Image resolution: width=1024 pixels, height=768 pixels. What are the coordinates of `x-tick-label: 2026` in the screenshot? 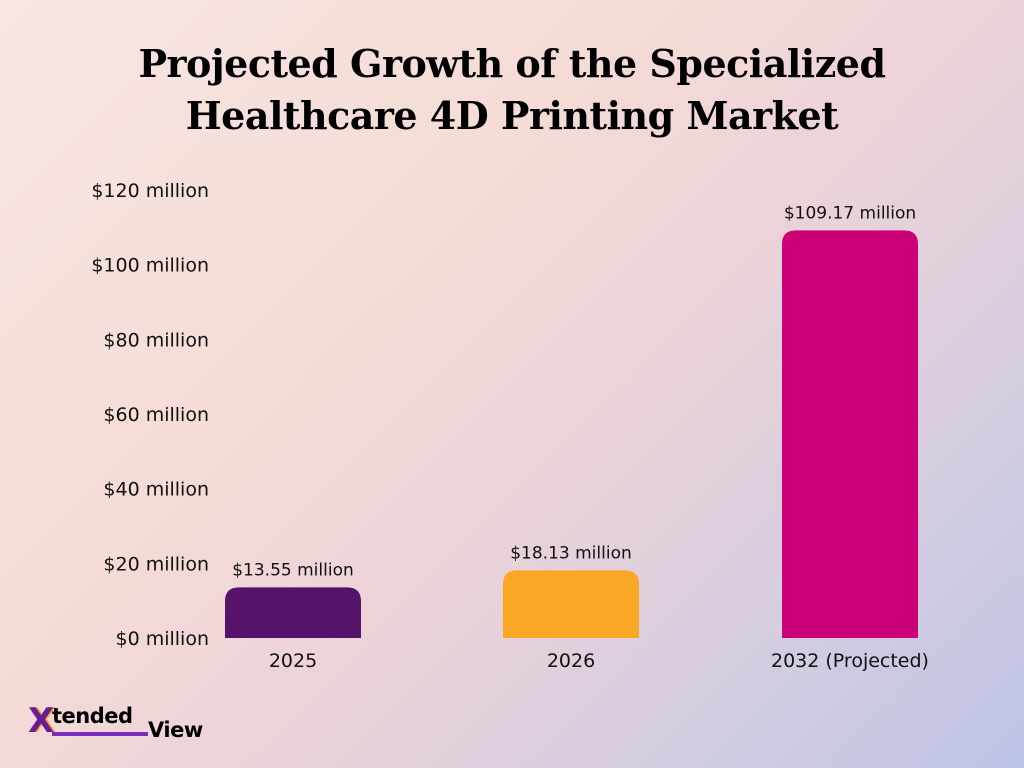 It's located at (571, 661).